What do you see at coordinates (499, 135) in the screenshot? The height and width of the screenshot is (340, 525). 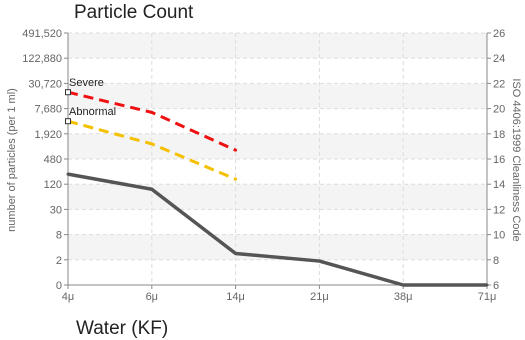 I see `y-tick-label-right: 18` at bounding box center [499, 135].